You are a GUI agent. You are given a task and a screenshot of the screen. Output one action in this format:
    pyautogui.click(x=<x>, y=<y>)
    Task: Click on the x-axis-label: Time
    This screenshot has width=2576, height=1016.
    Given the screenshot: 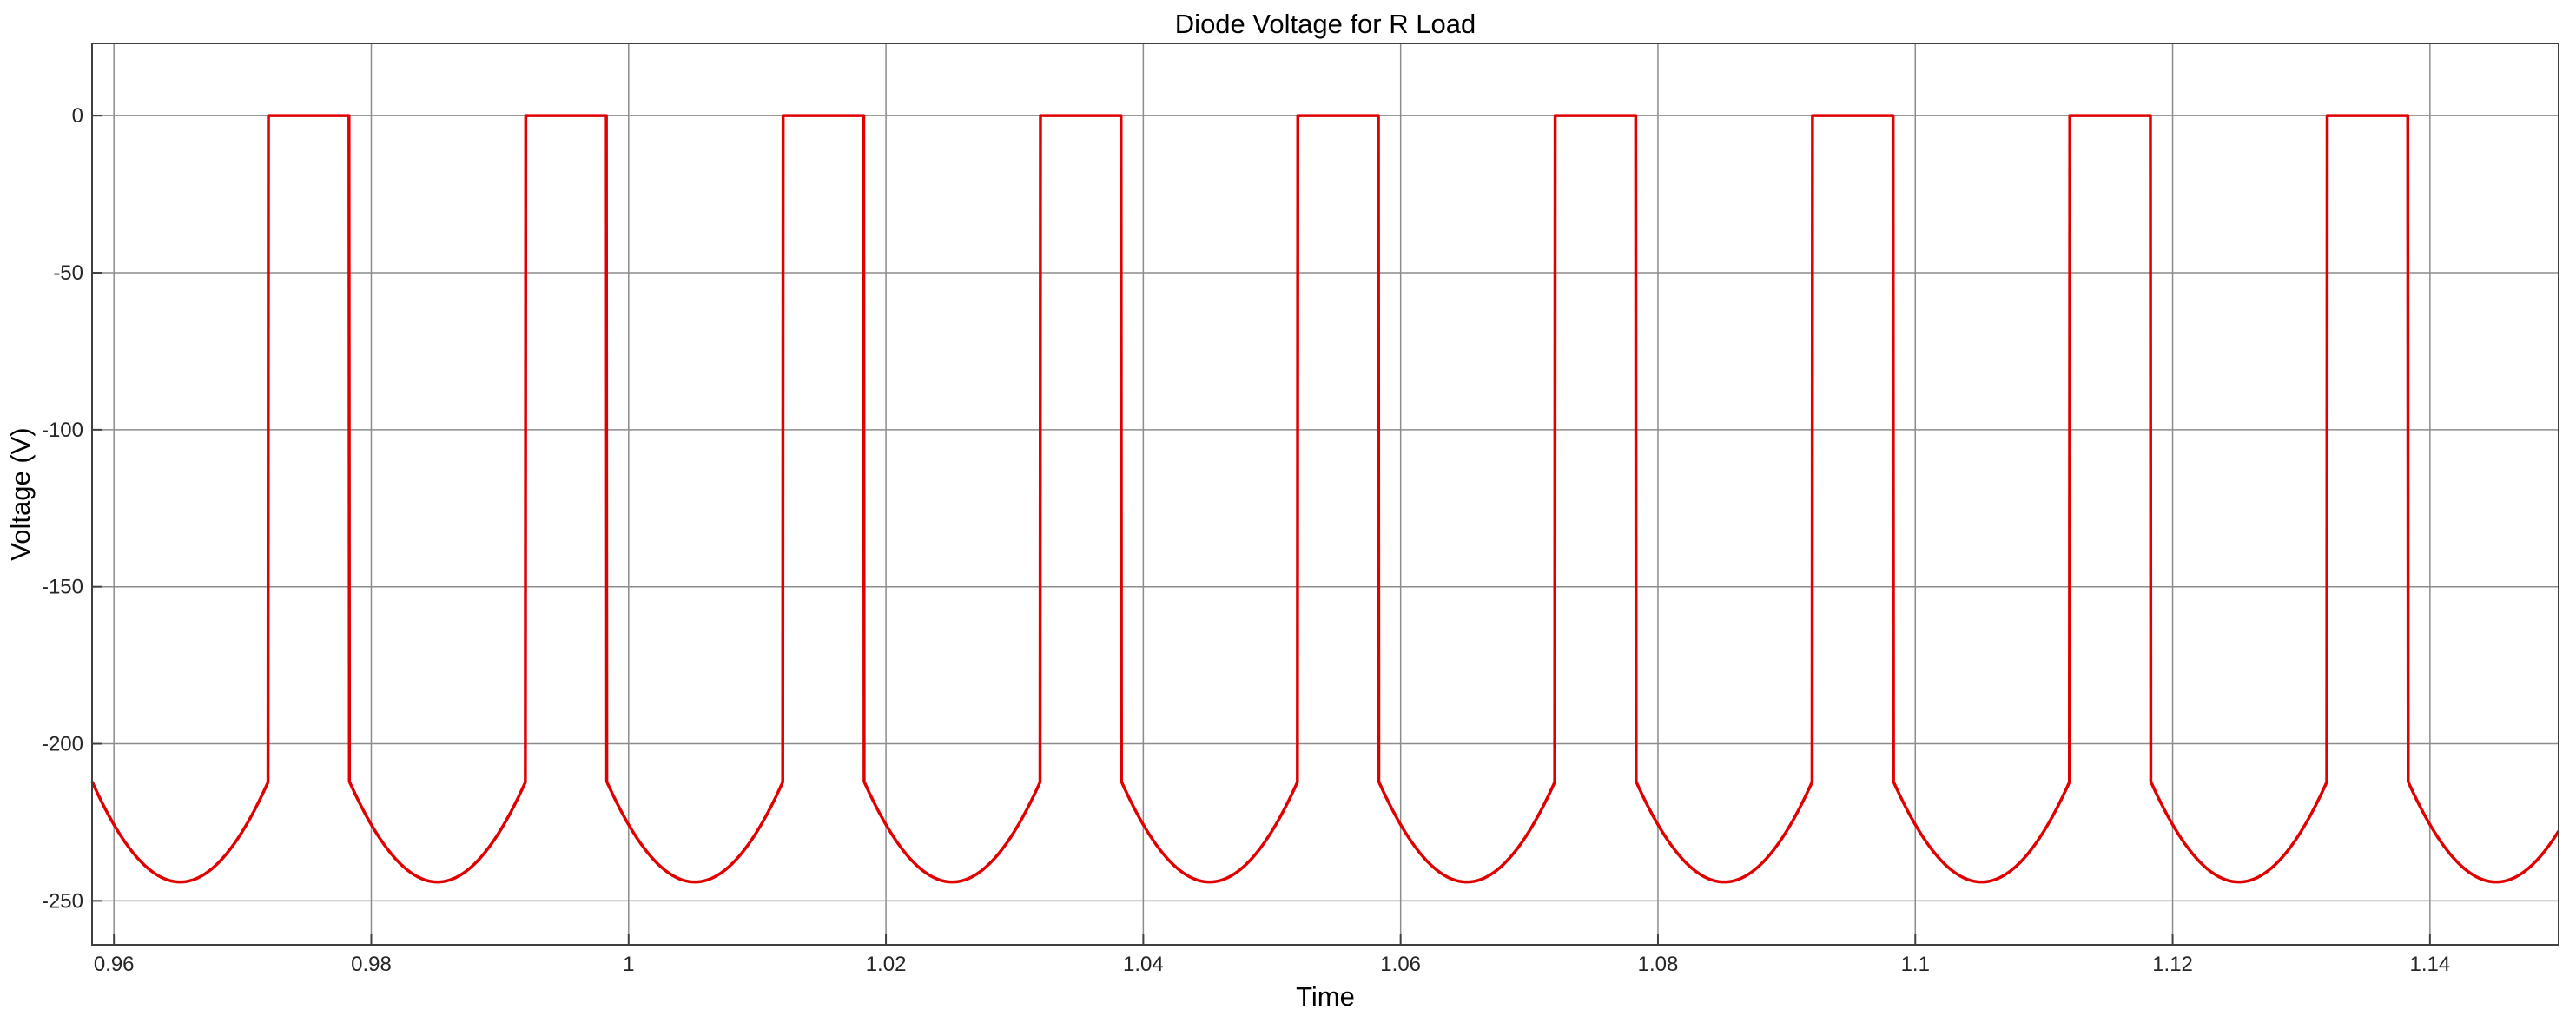 What is the action you would take?
    pyautogui.click(x=1325, y=996)
    